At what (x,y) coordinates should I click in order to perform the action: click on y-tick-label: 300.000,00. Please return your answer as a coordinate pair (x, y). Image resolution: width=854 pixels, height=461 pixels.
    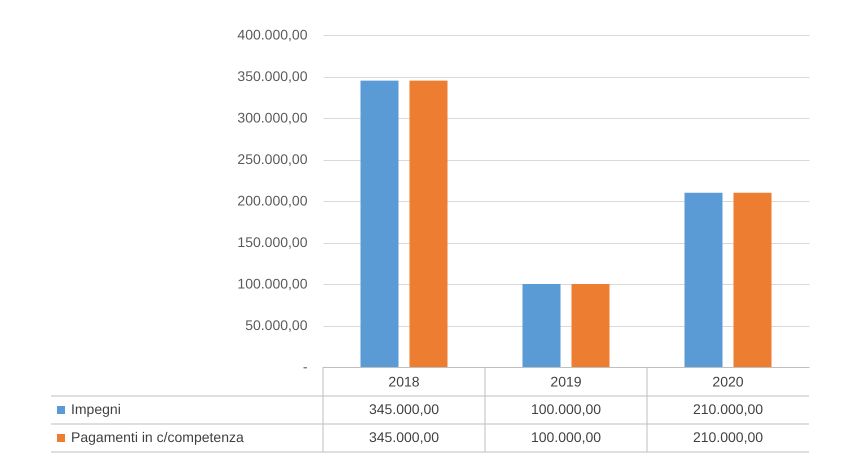
    Looking at the image, I should click on (272, 118).